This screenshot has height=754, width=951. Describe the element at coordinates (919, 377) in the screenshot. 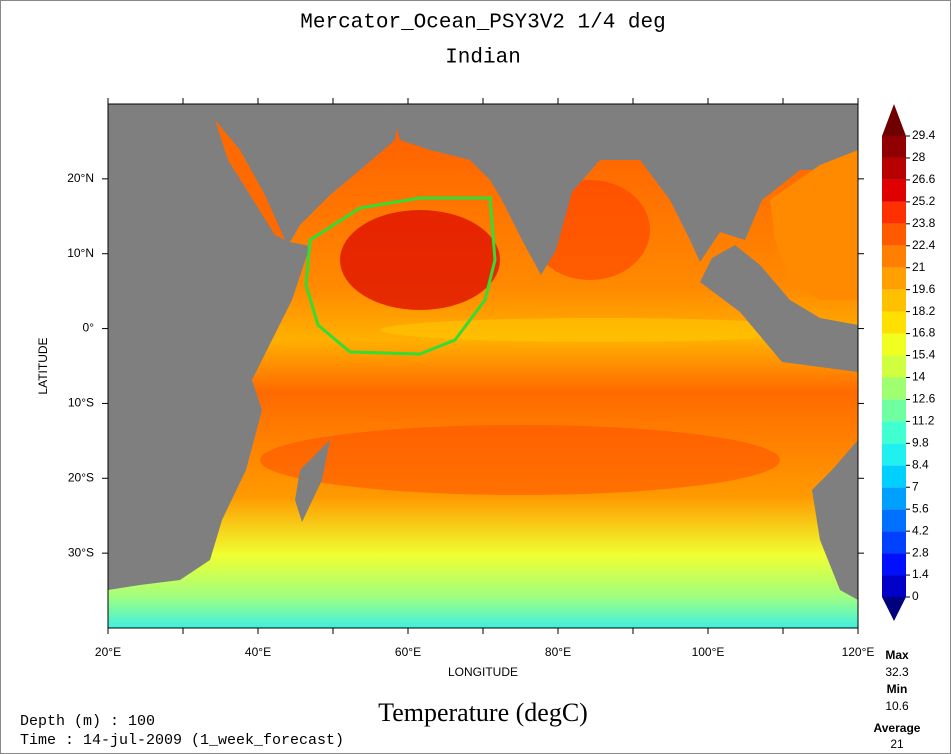

I see `colorbar-label: 14` at that location.